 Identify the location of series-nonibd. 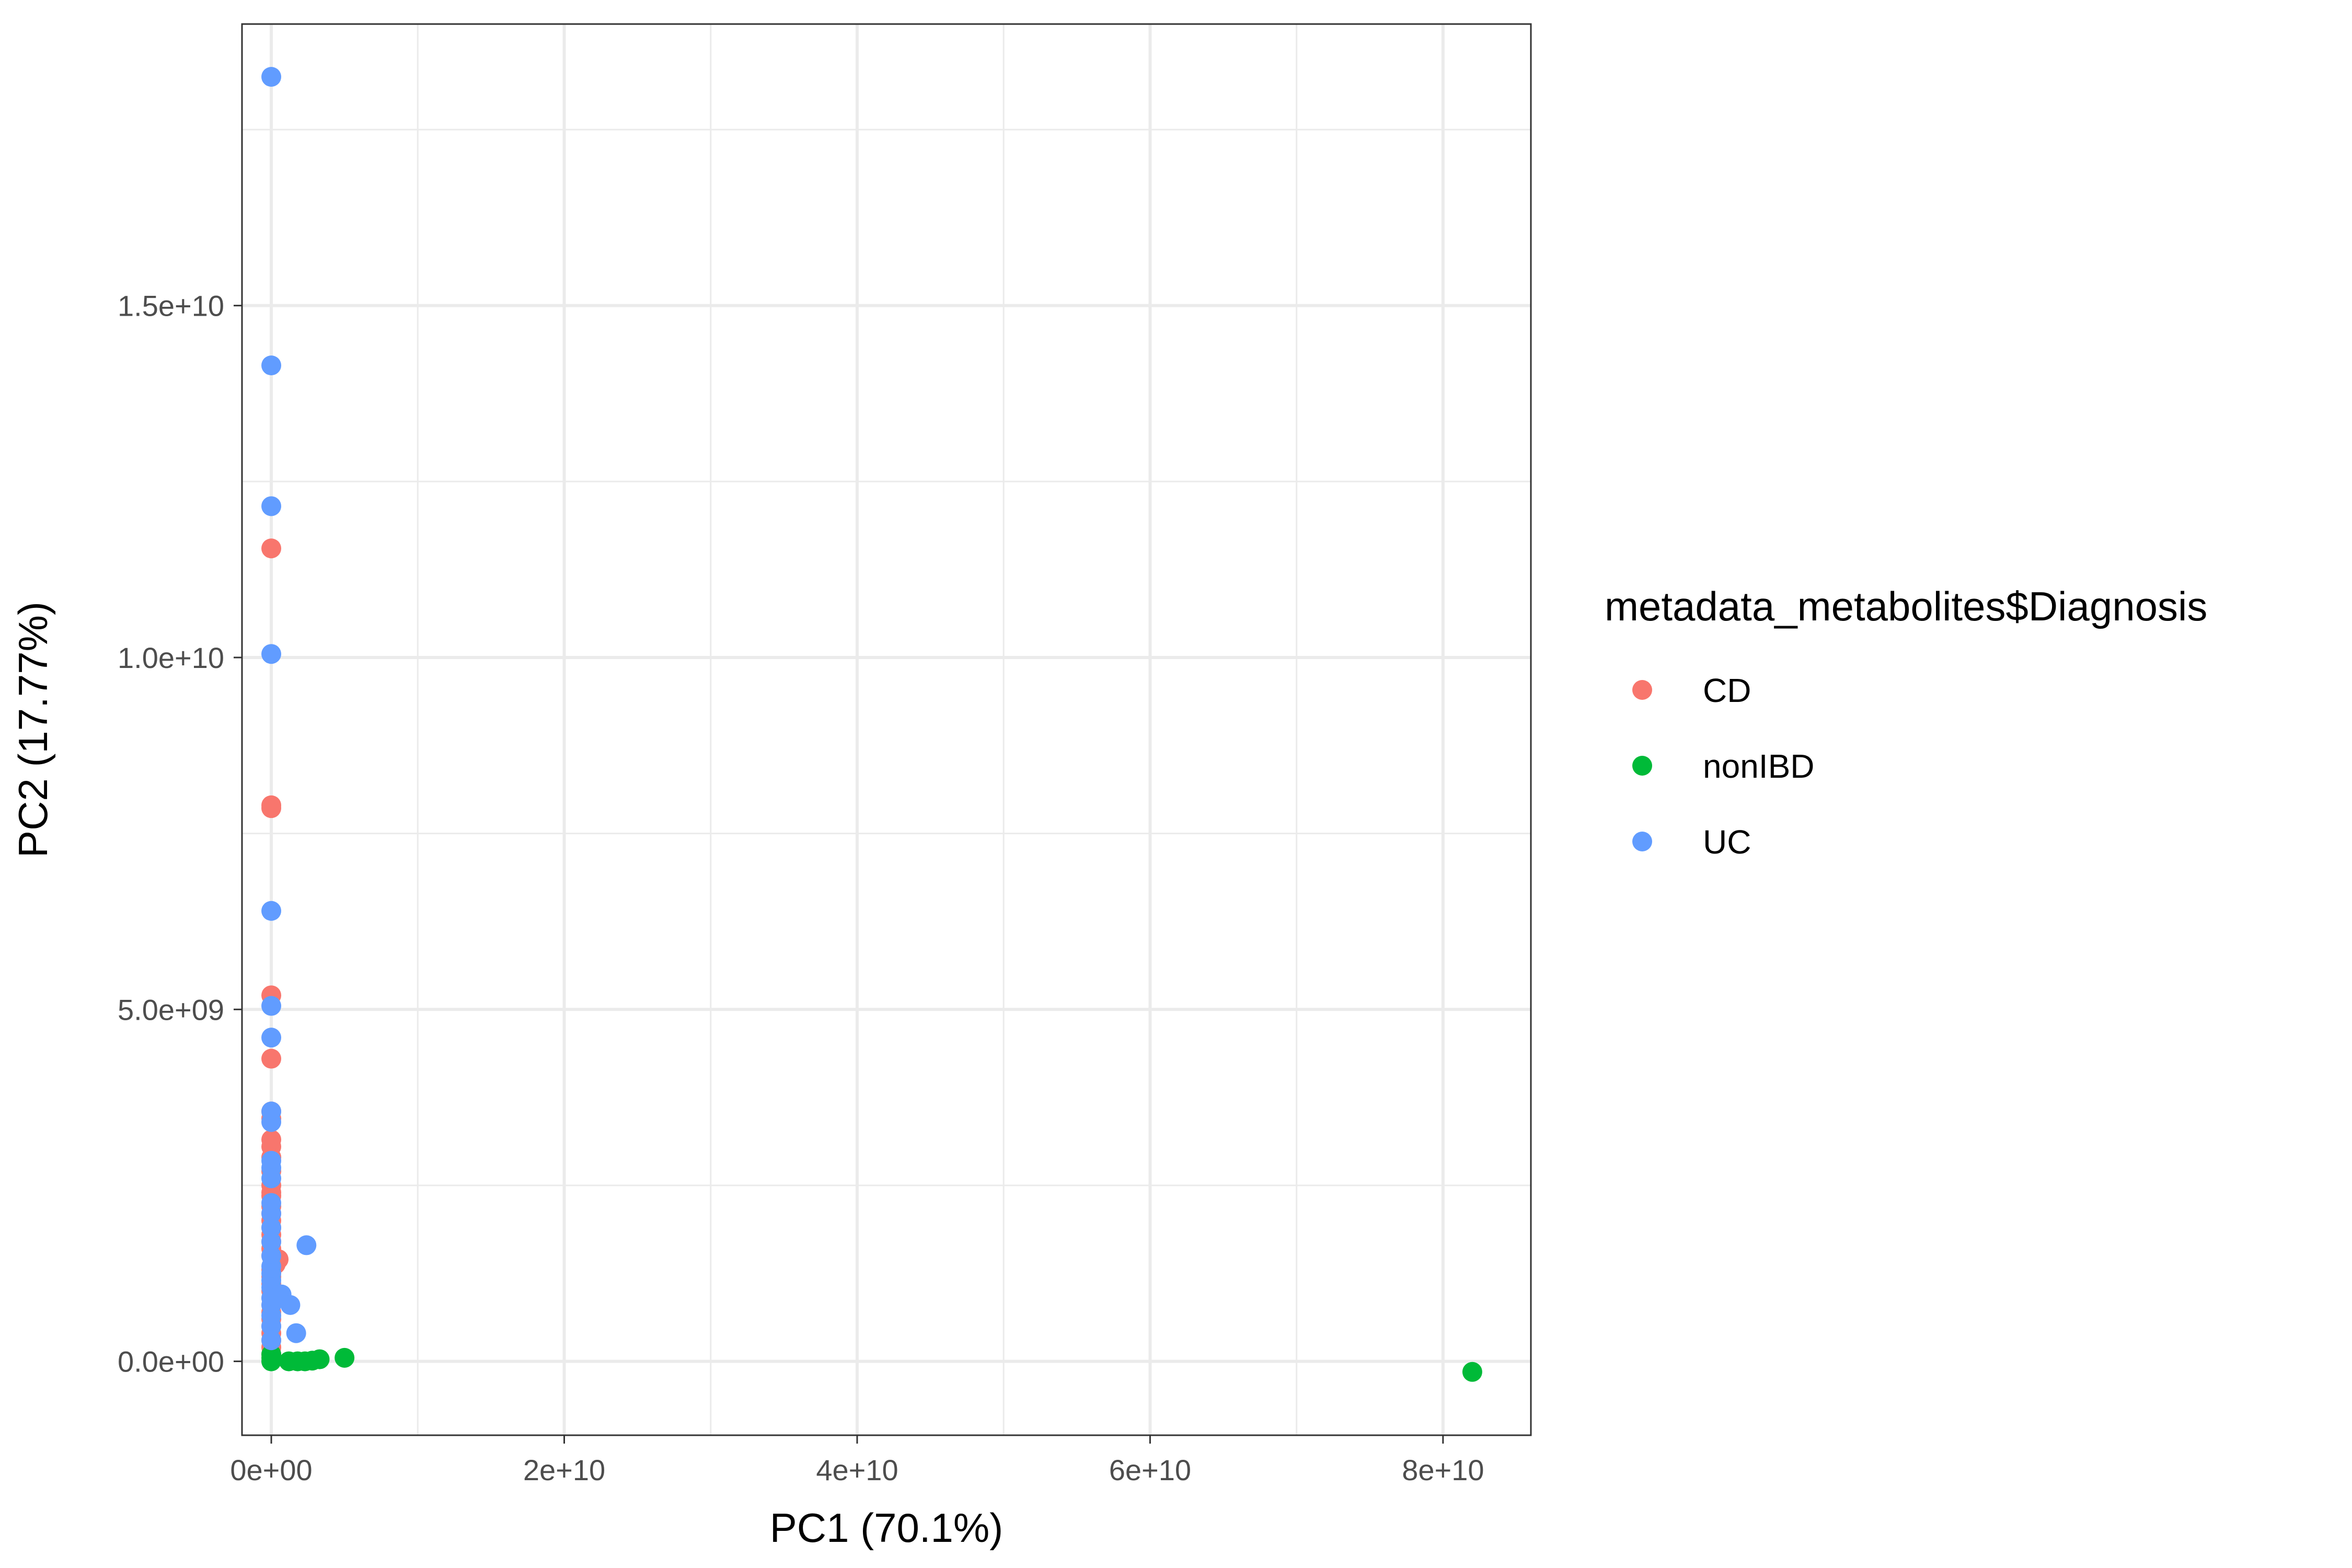
(871, 1363).